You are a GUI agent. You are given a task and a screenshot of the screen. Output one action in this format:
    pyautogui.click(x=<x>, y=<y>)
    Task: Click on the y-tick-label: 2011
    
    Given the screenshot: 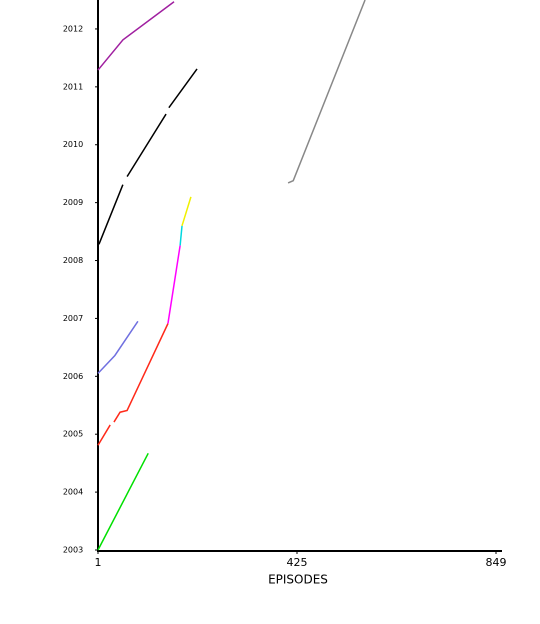 What is the action you would take?
    pyautogui.click(x=73, y=86)
    